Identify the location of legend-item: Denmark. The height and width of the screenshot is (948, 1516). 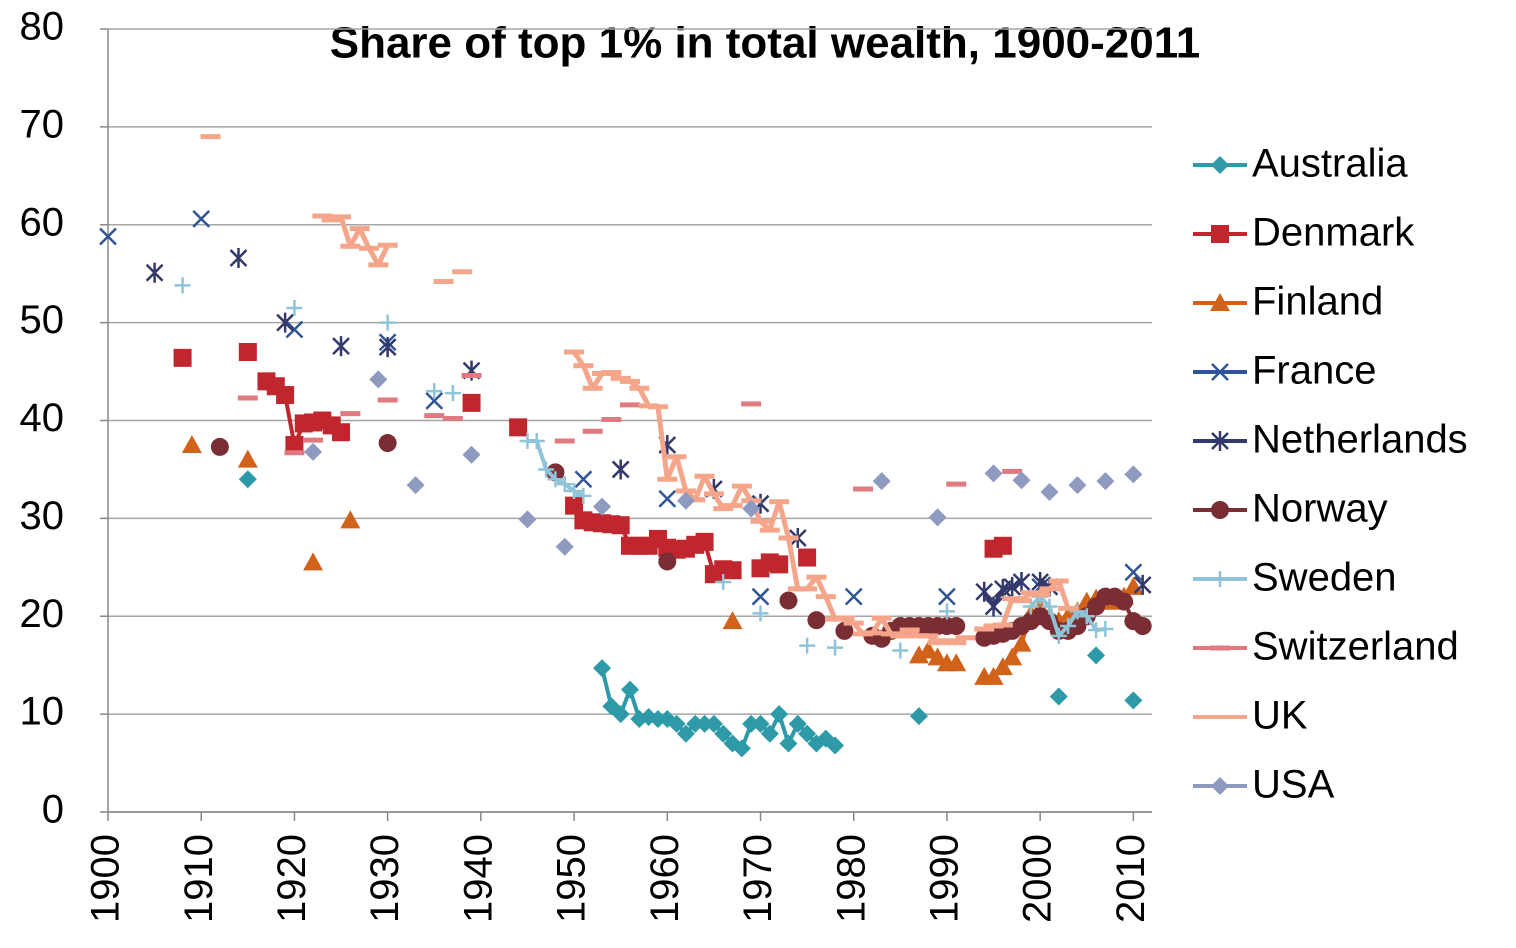
(1304, 233).